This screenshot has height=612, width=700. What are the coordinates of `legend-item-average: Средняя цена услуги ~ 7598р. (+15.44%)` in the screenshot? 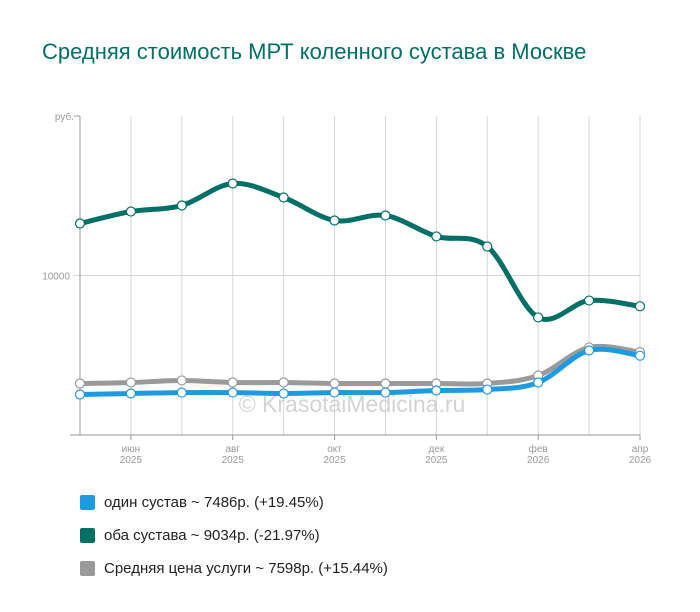 It's located at (234, 568).